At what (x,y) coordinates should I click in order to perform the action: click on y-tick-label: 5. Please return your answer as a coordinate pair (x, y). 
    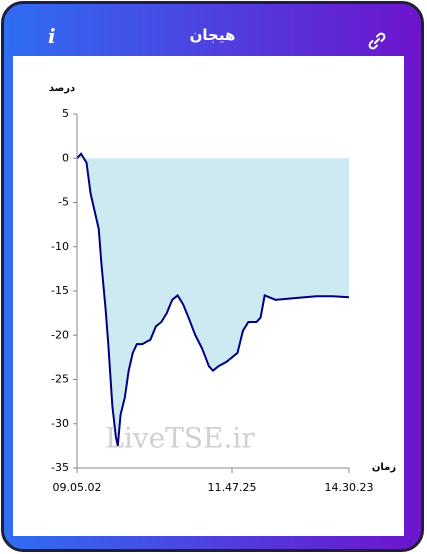
    Looking at the image, I should click on (65, 113).